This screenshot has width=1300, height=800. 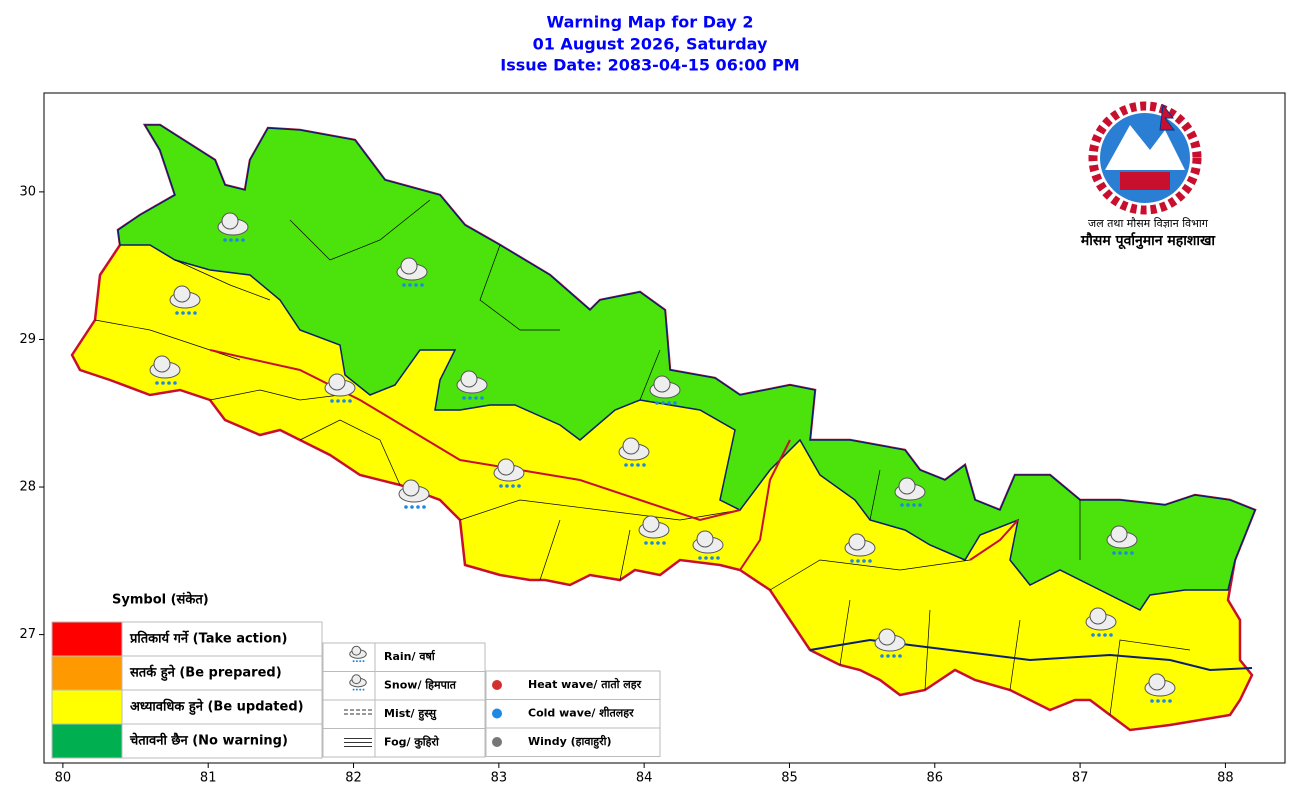 I want to click on x-tick-label: 85, so click(x=789, y=778).